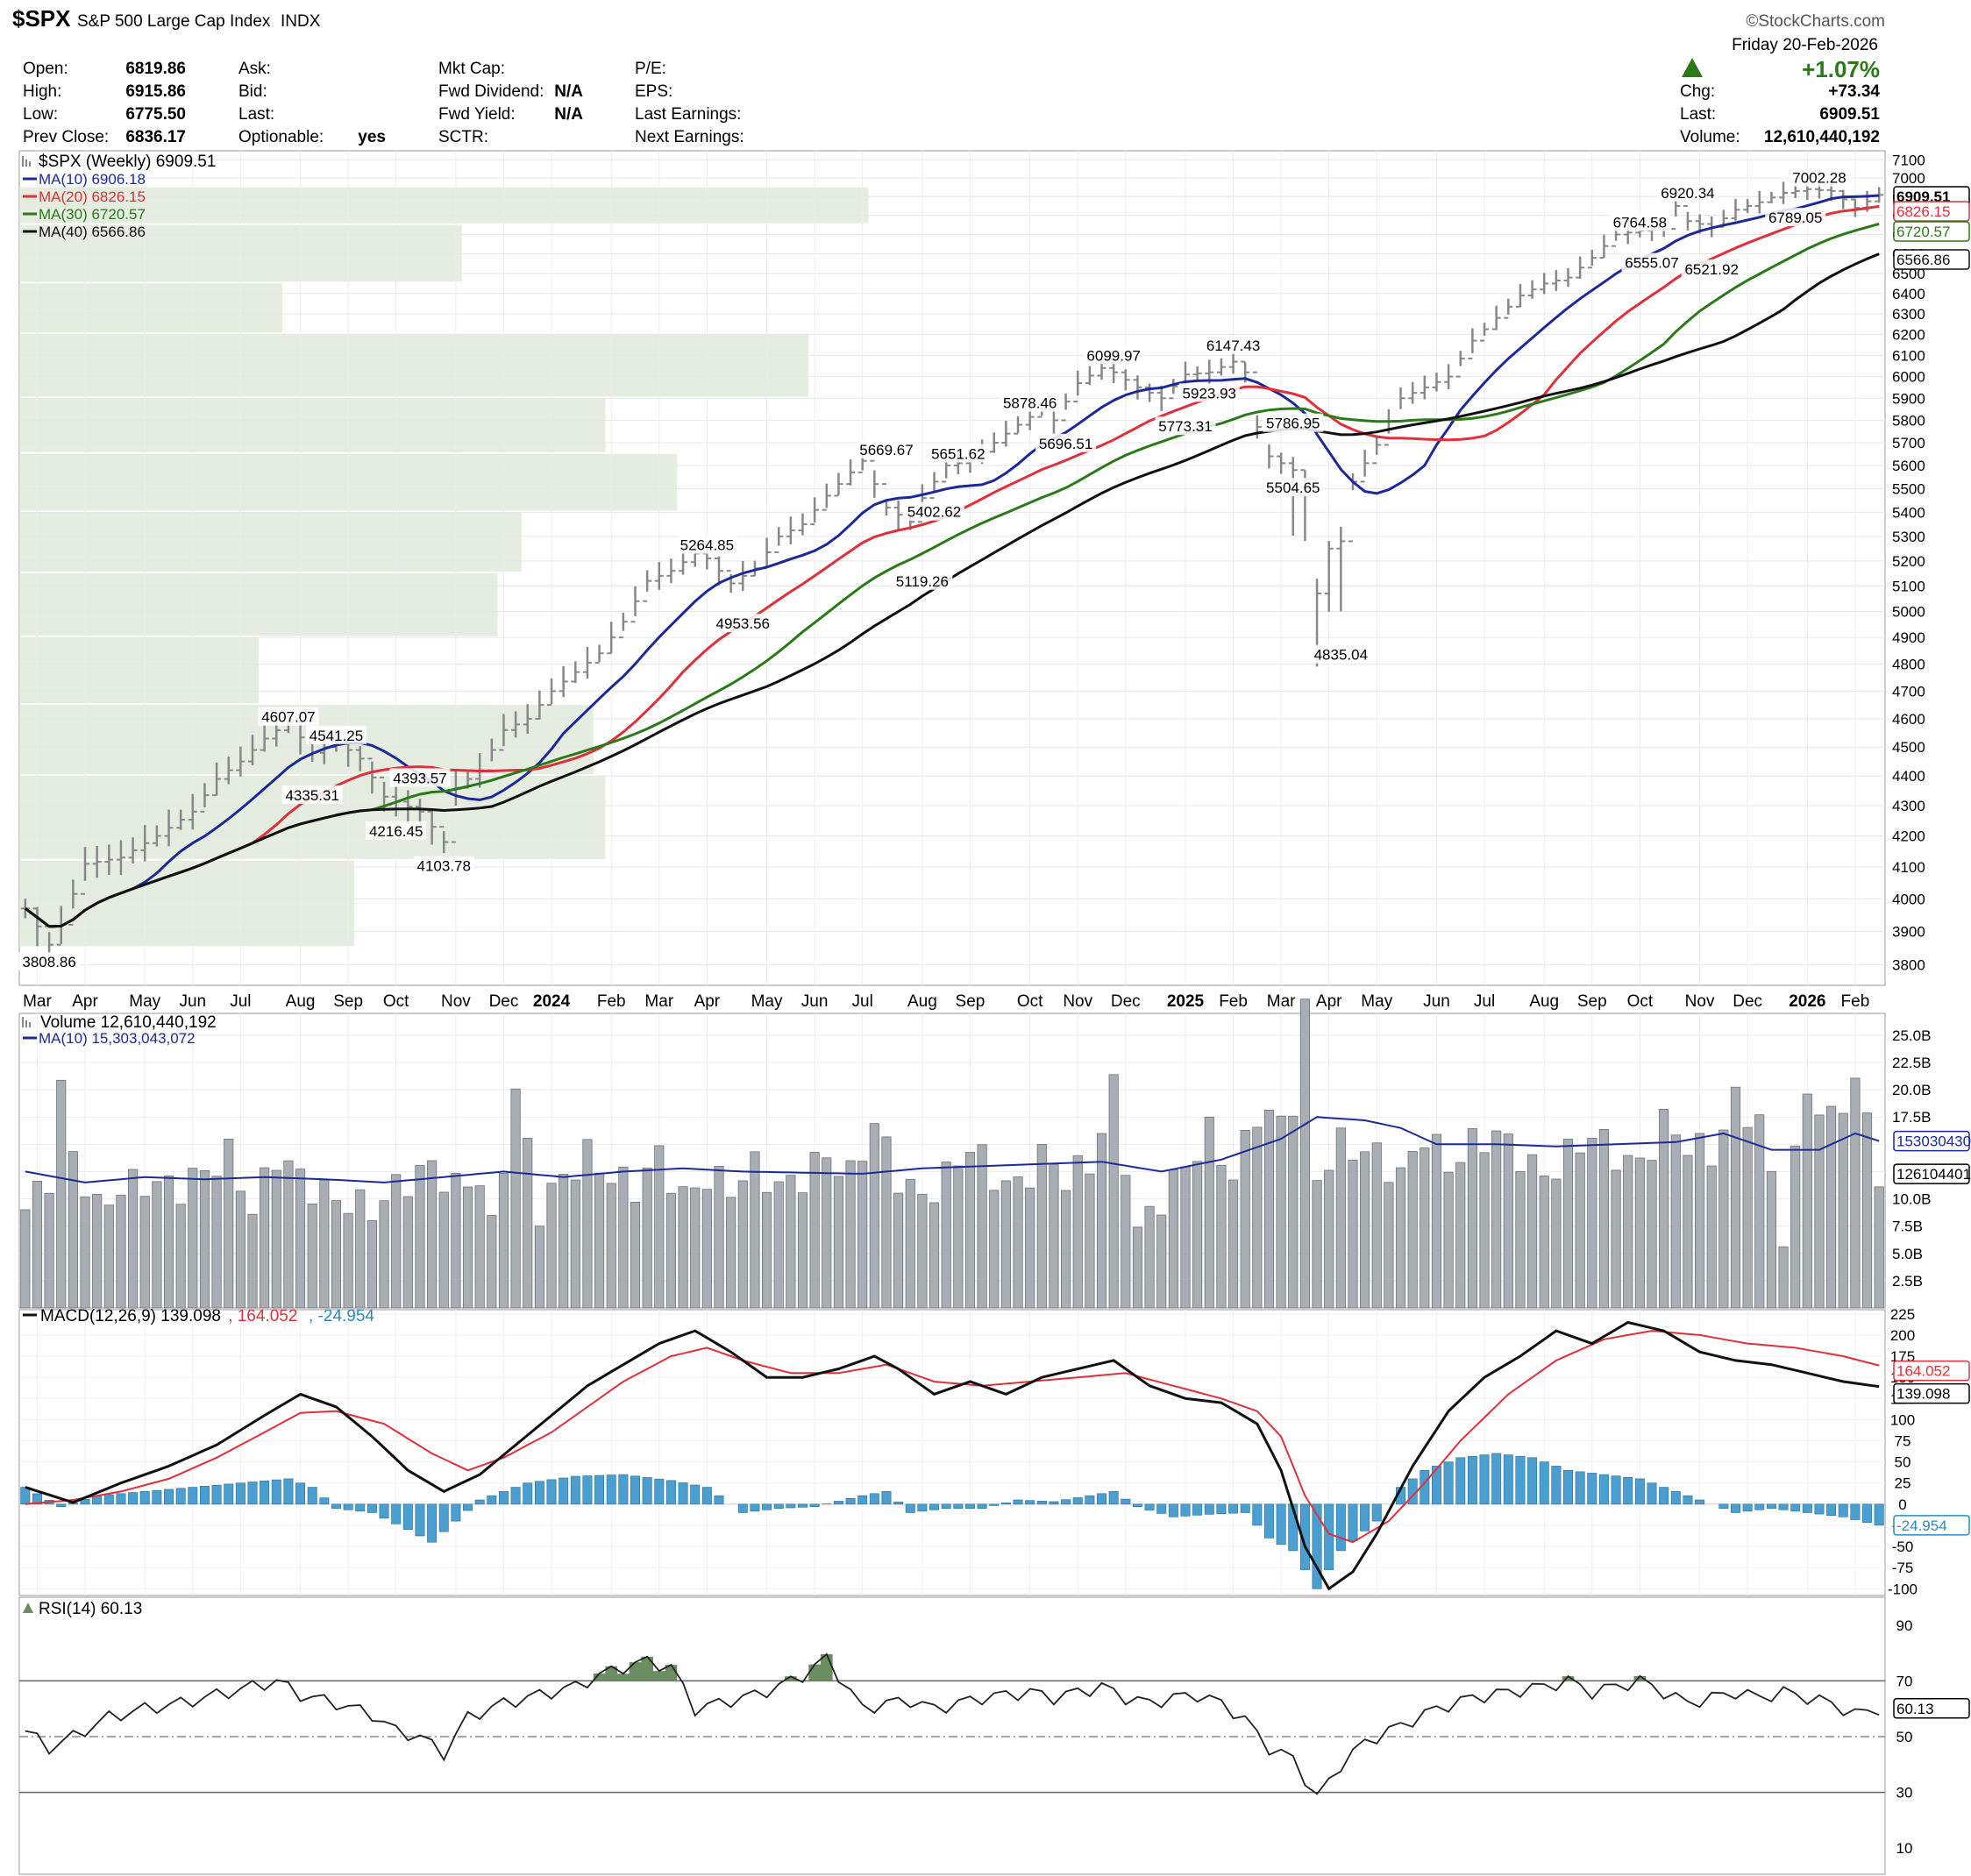  What do you see at coordinates (1911, 1035) in the screenshot?
I see `volume-tick-label: 25.0B` at bounding box center [1911, 1035].